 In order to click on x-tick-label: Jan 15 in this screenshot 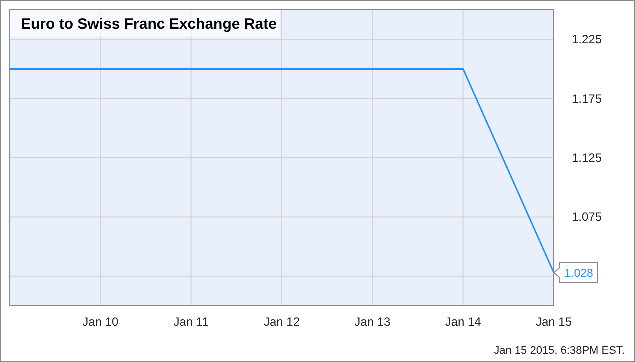, I will do `click(554, 322)`.